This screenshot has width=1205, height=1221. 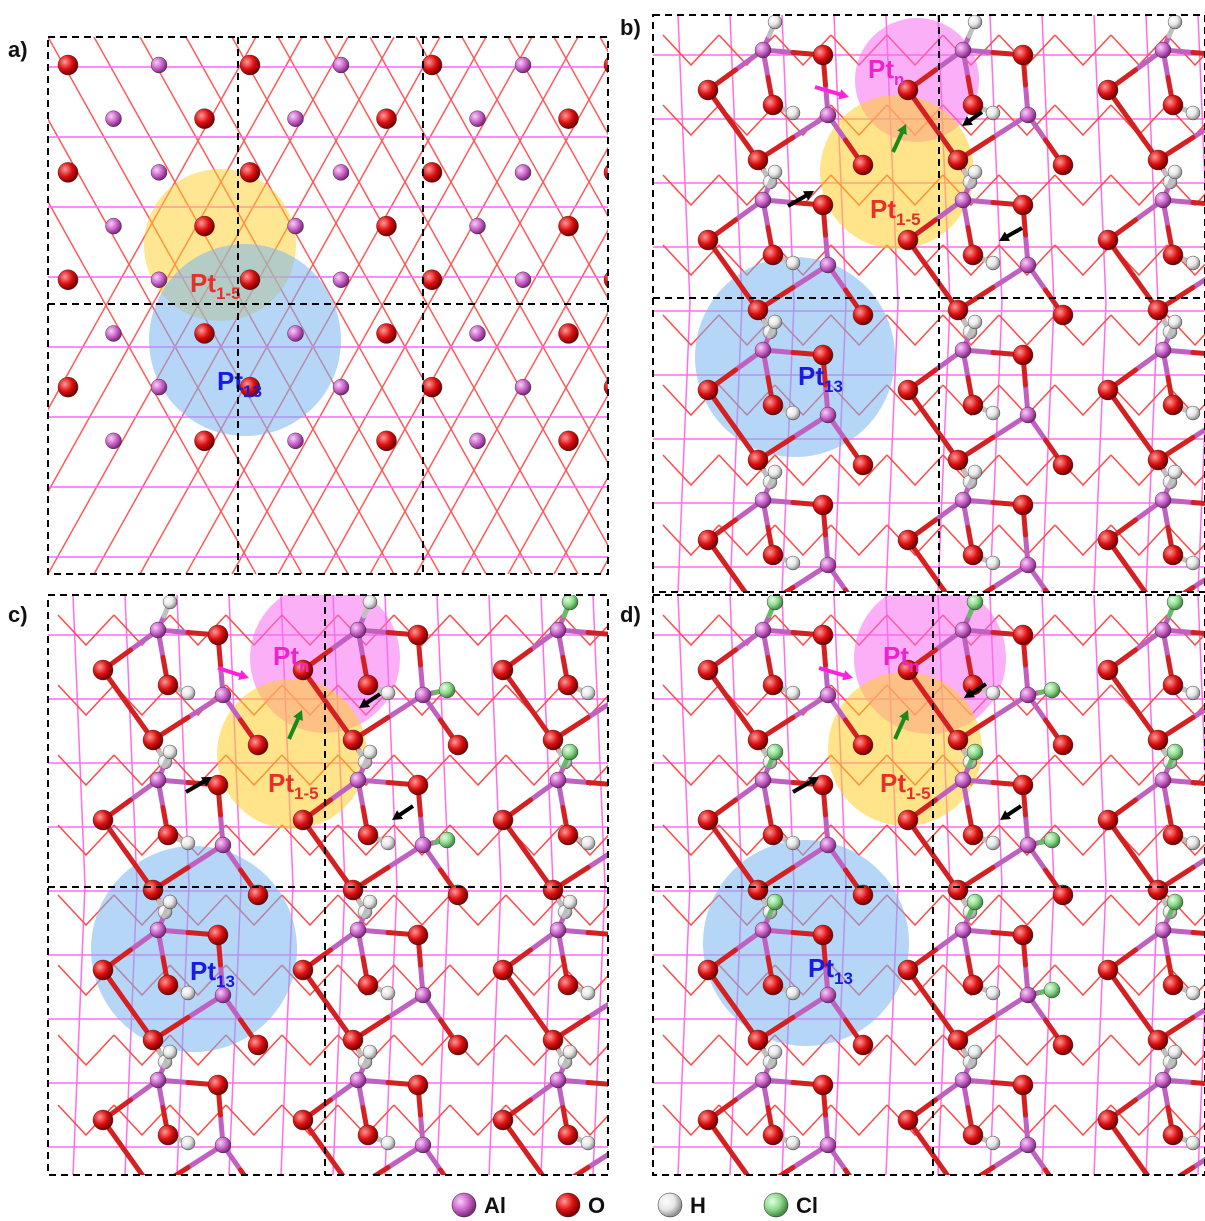 I want to click on site-label-yellow: Pt1-5, so click(x=895, y=211).